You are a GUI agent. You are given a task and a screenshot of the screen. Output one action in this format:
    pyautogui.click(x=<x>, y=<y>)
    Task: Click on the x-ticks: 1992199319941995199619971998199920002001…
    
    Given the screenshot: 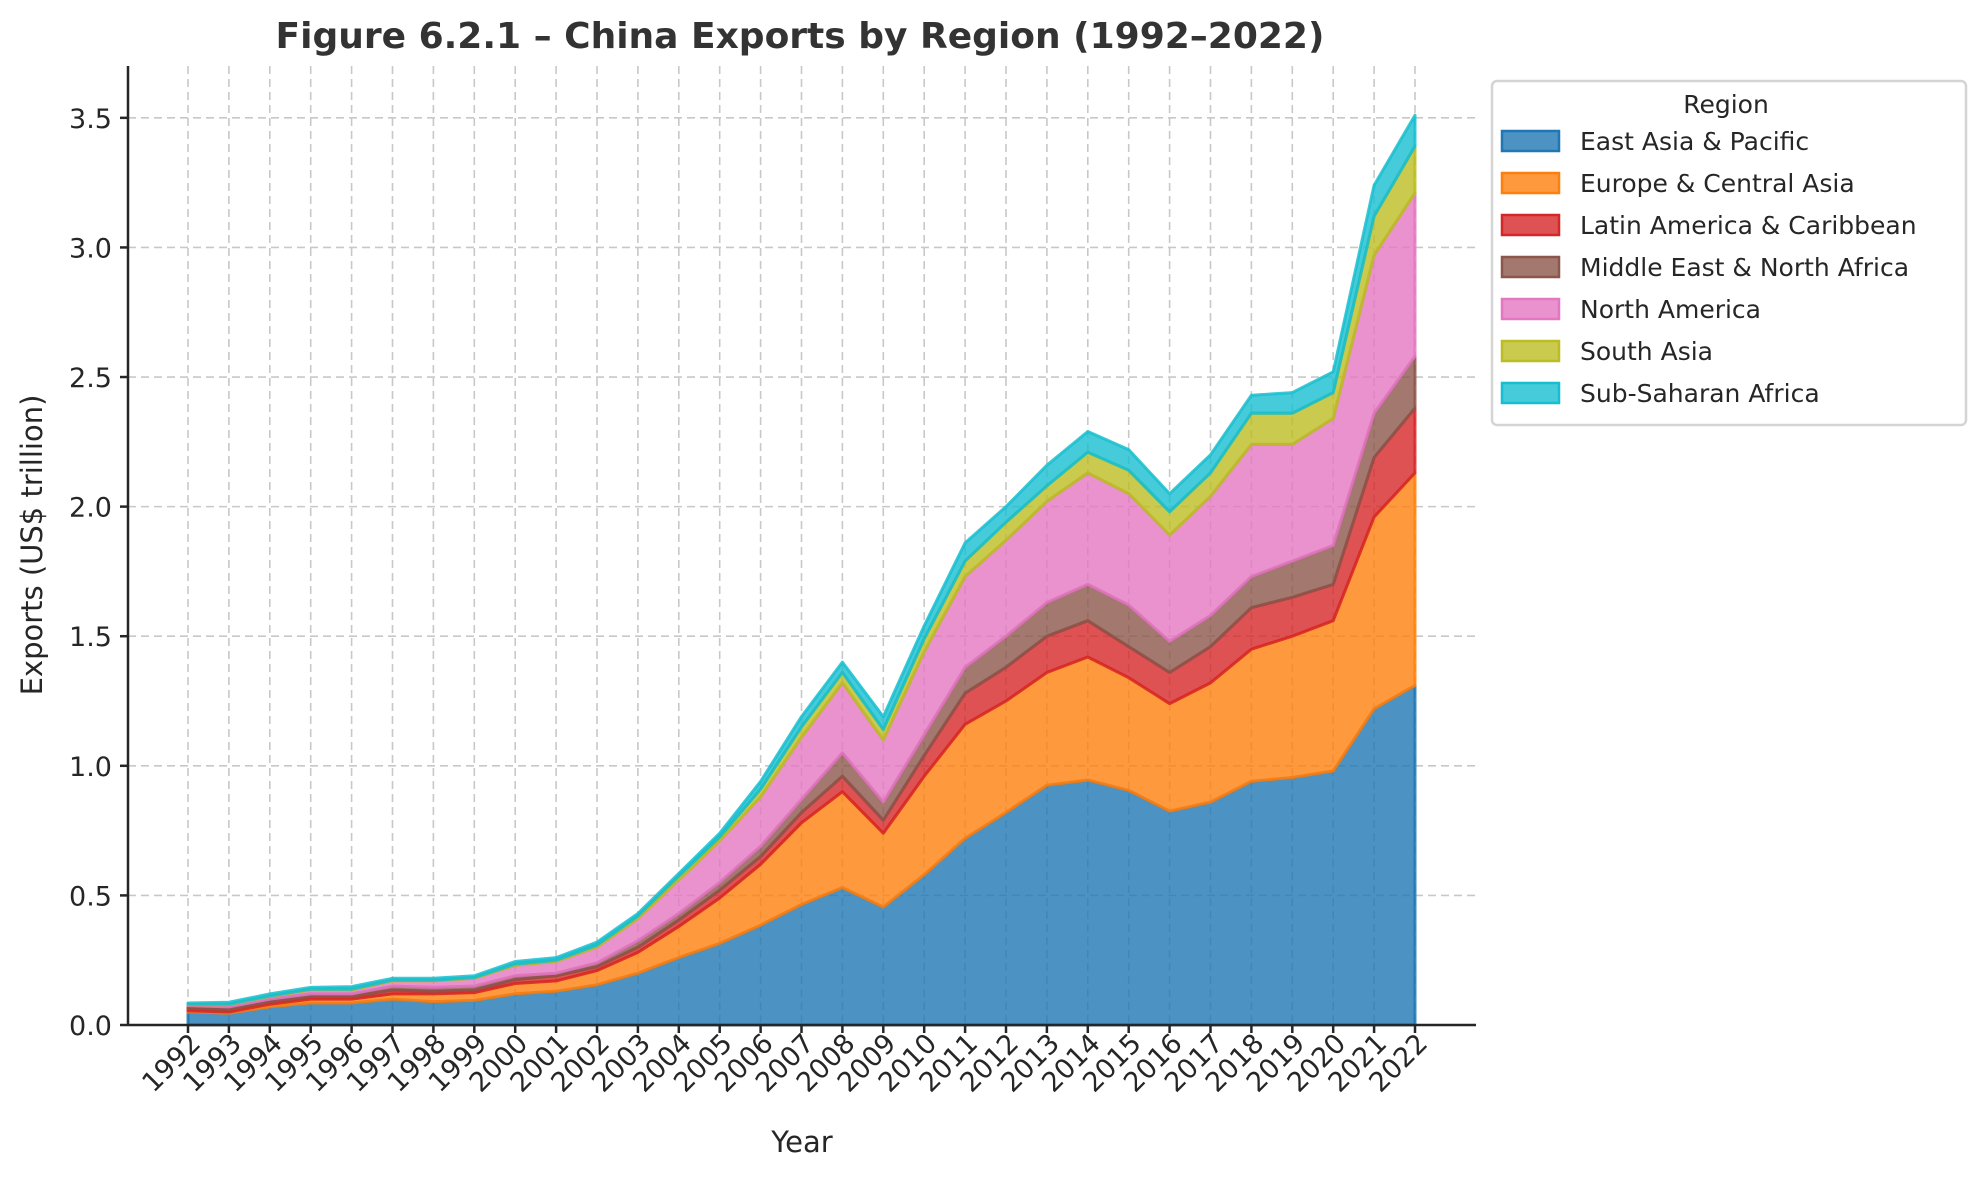 What is the action you would take?
    pyautogui.click(x=785, y=1062)
    